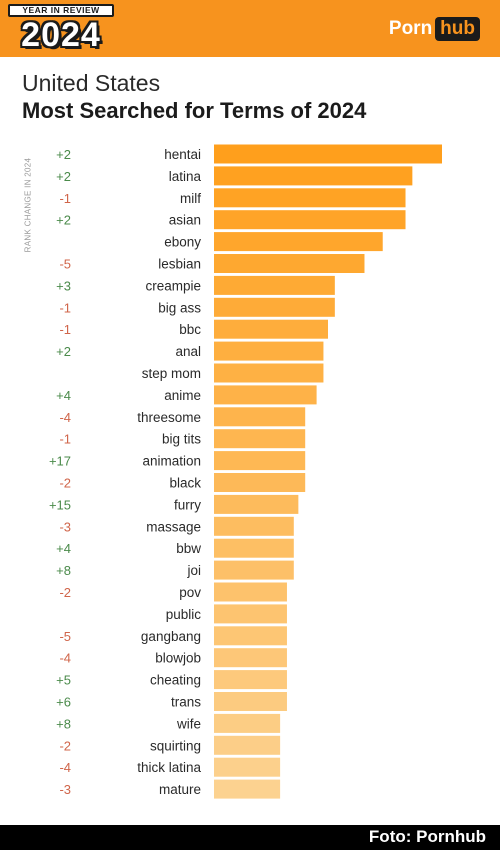 The height and width of the screenshot is (850, 500). Describe the element at coordinates (63, 548) in the screenshot. I see `rank-change-bbw: +4` at that location.